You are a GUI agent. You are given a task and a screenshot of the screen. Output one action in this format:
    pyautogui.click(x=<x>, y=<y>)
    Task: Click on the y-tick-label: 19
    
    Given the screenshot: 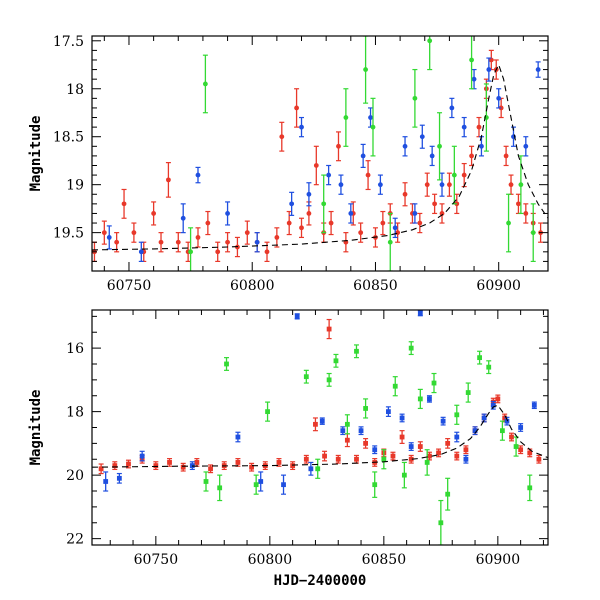 What is the action you would take?
    pyautogui.click(x=75, y=186)
    